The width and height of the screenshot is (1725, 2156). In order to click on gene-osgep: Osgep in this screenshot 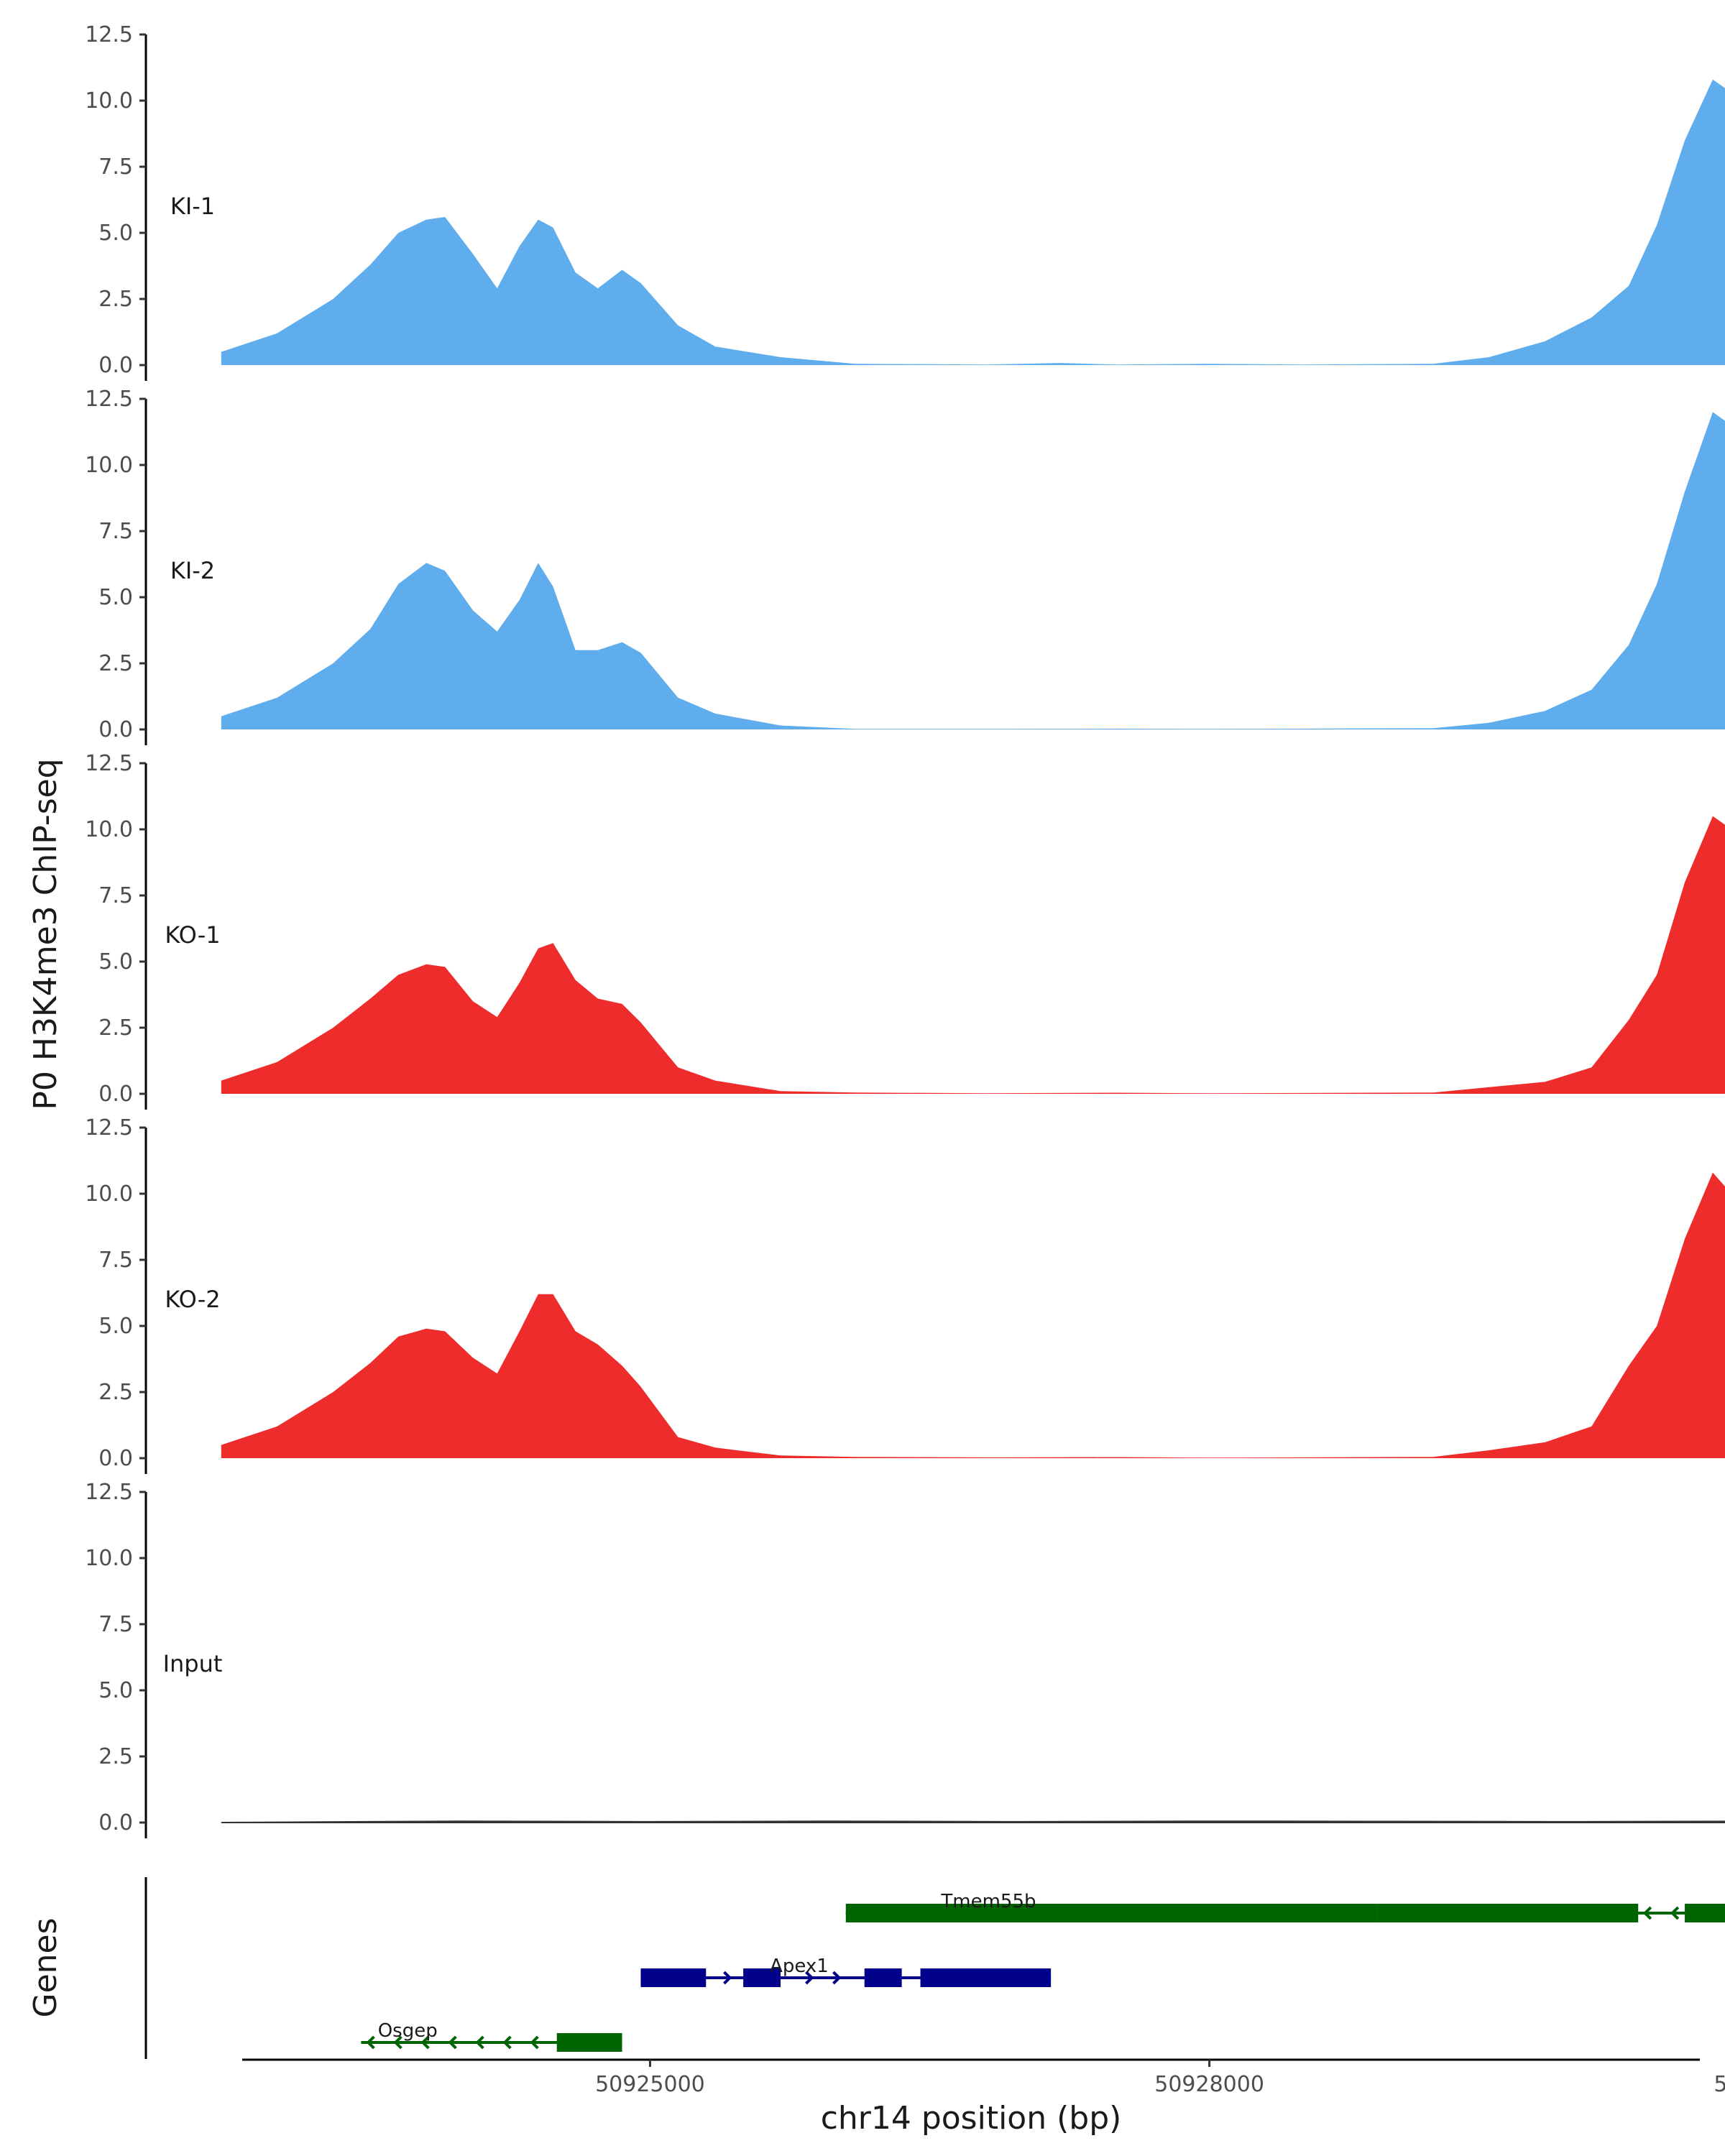, I will do `click(491, 2036)`.